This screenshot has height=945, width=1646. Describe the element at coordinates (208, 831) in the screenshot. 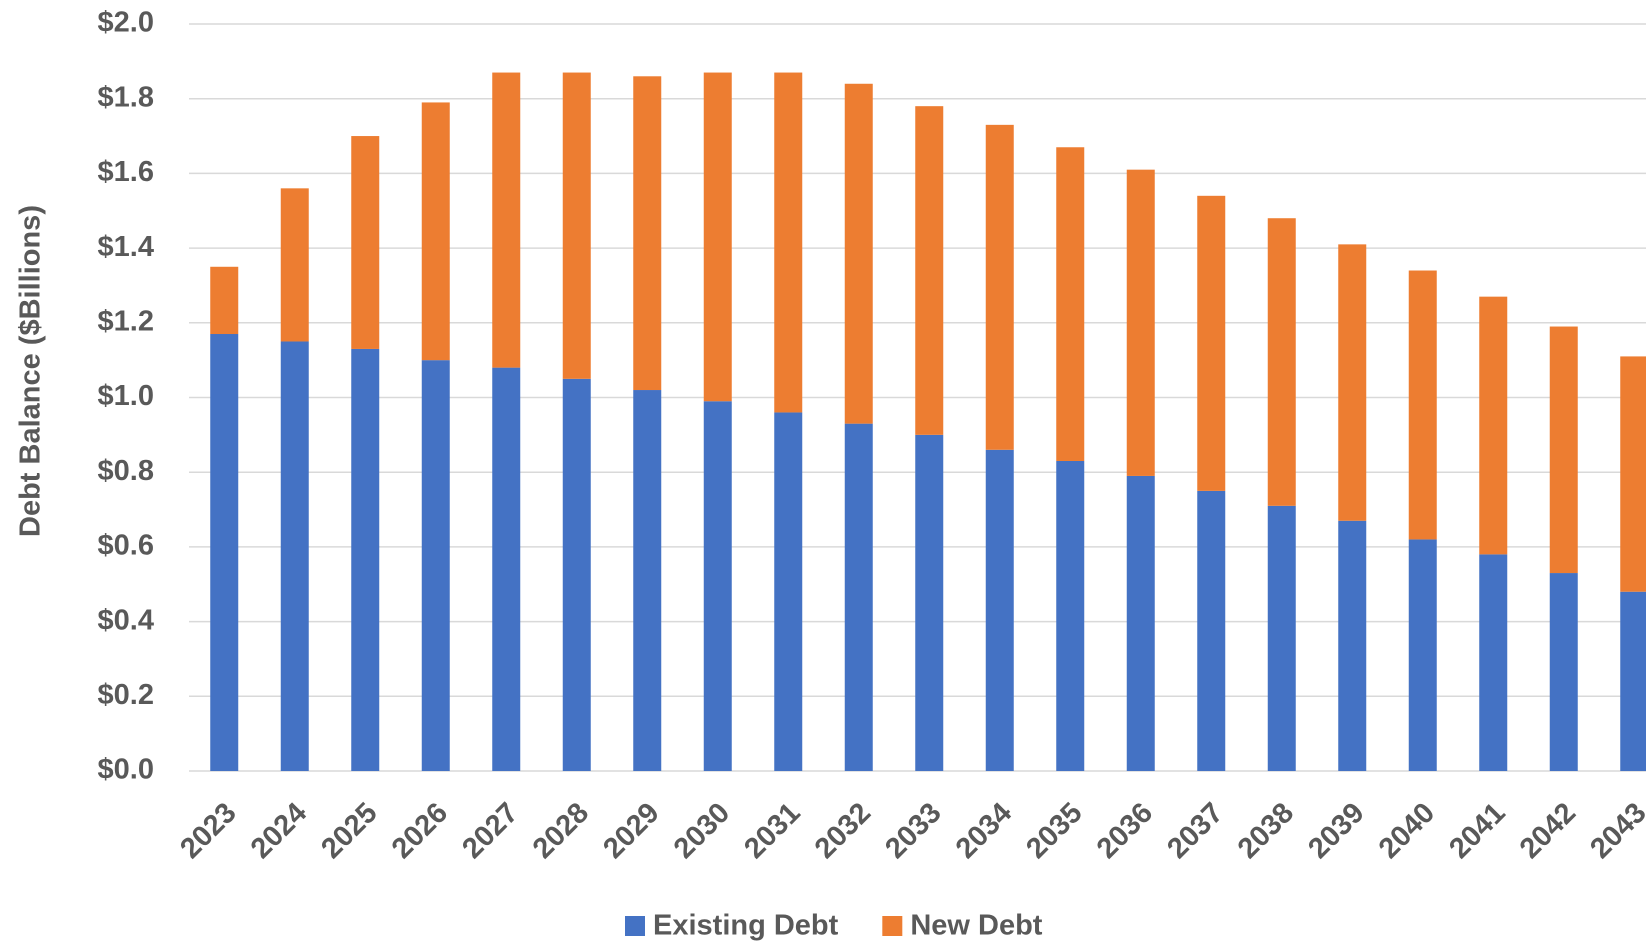

I see `x-tick-label: 2023` at that location.